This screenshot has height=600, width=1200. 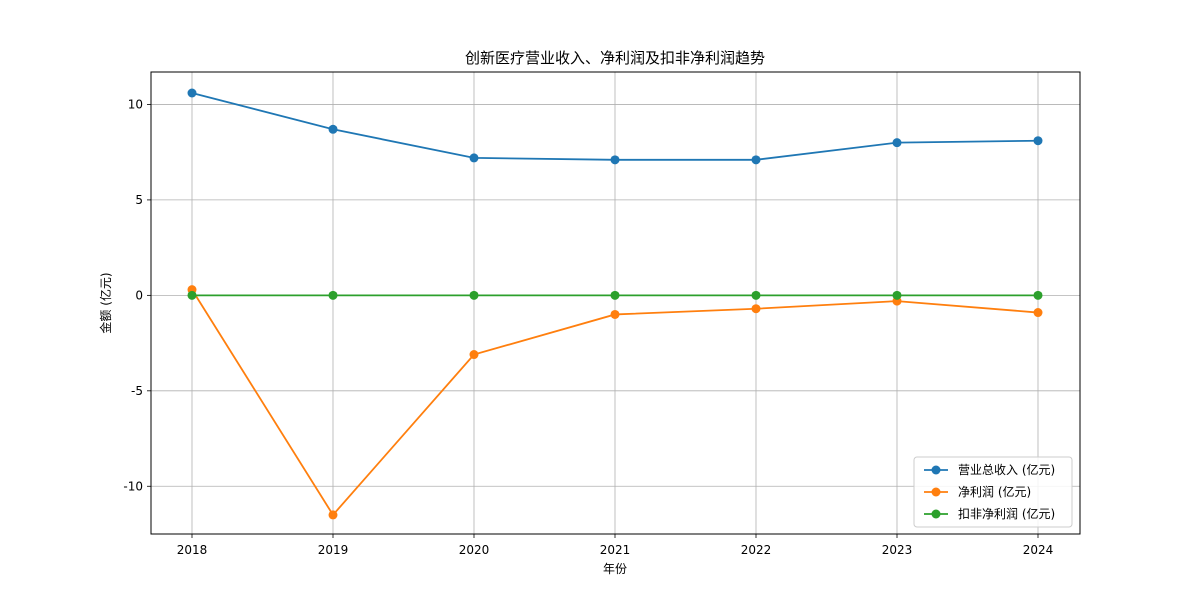 What do you see at coordinates (615, 58) in the screenshot?
I see `chart-title: 创新医疗营业收入、净利润及扣非净利润趋势` at bounding box center [615, 58].